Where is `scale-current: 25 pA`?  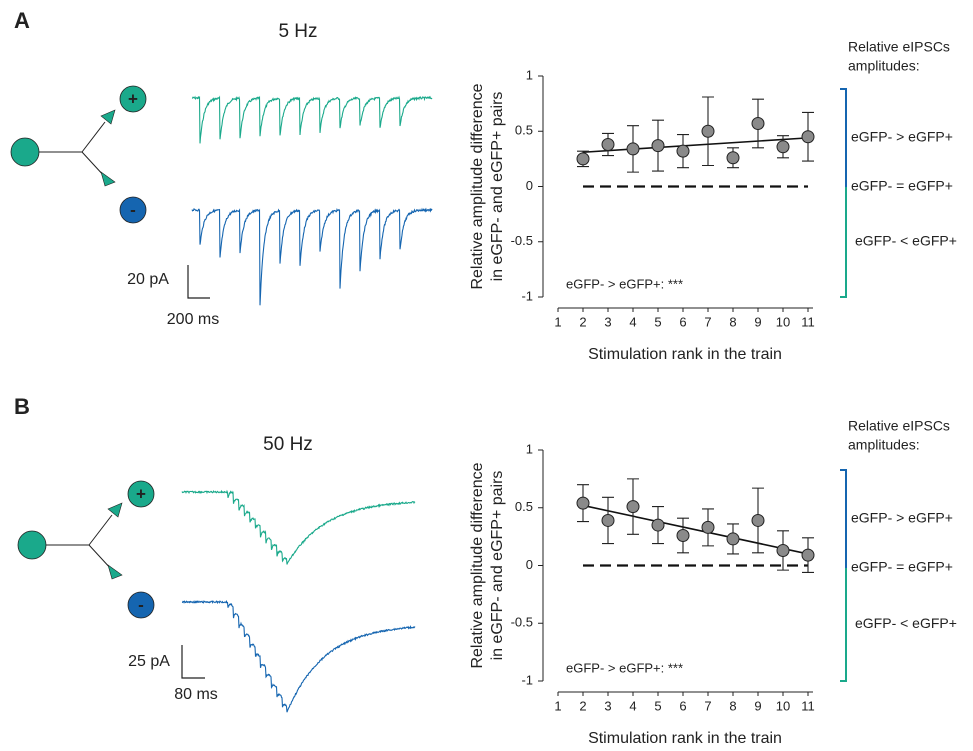
scale-current: 25 pA is located at coordinates (149, 661).